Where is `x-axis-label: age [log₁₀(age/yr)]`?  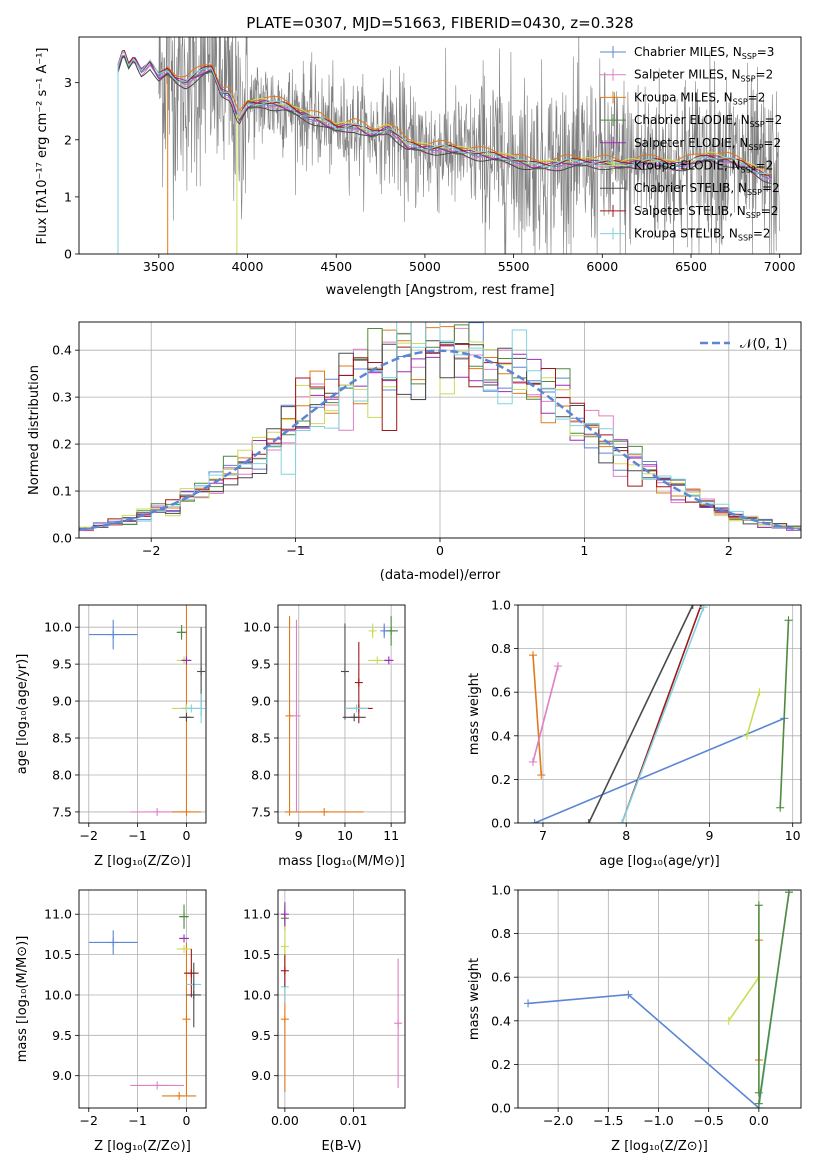 x-axis-label: age [log₁₀(age/yr)] is located at coordinates (659, 861).